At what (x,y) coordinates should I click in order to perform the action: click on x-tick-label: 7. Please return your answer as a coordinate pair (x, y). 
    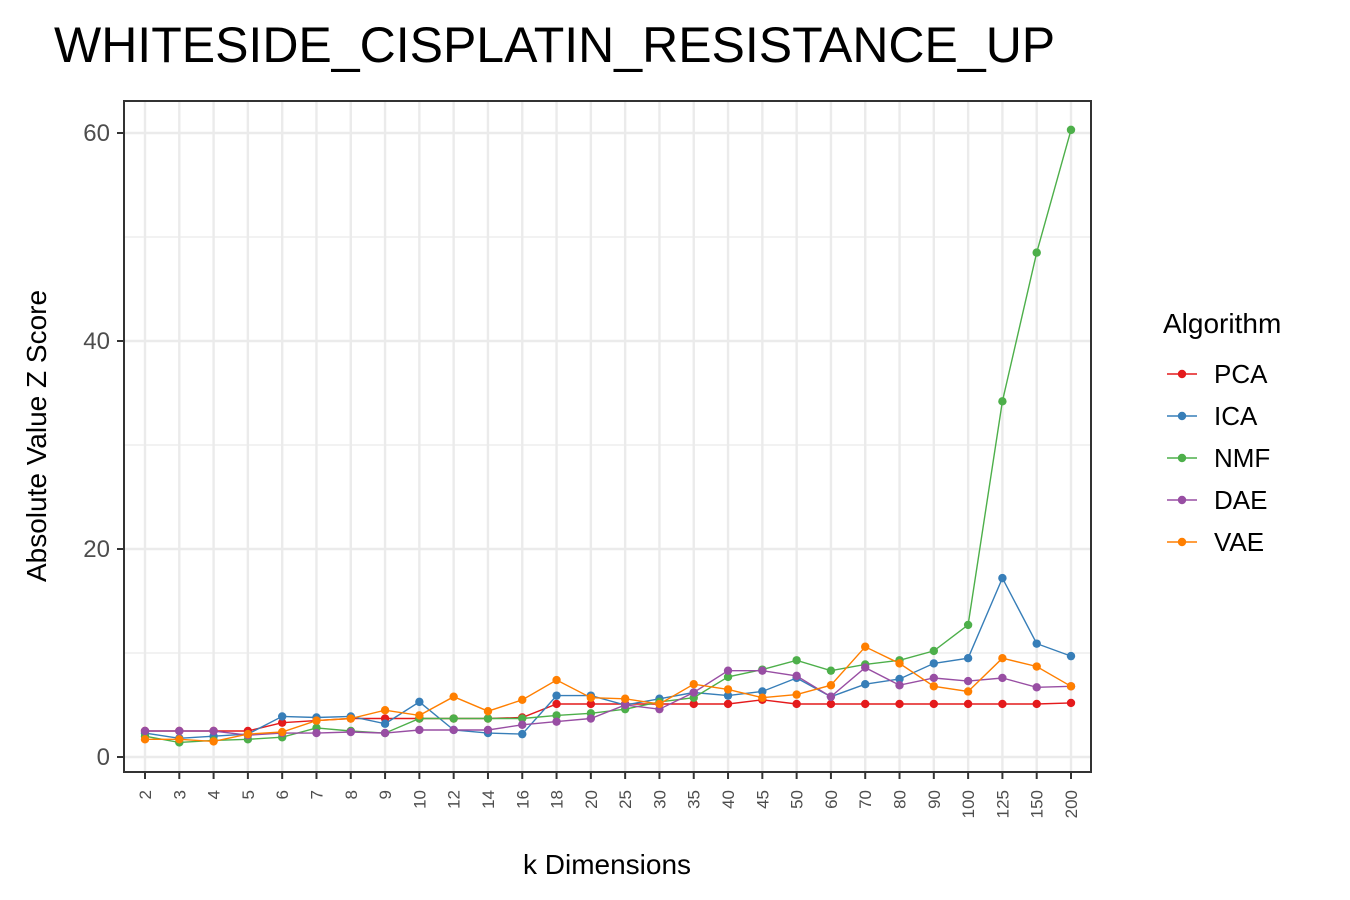
    Looking at the image, I should click on (317, 794).